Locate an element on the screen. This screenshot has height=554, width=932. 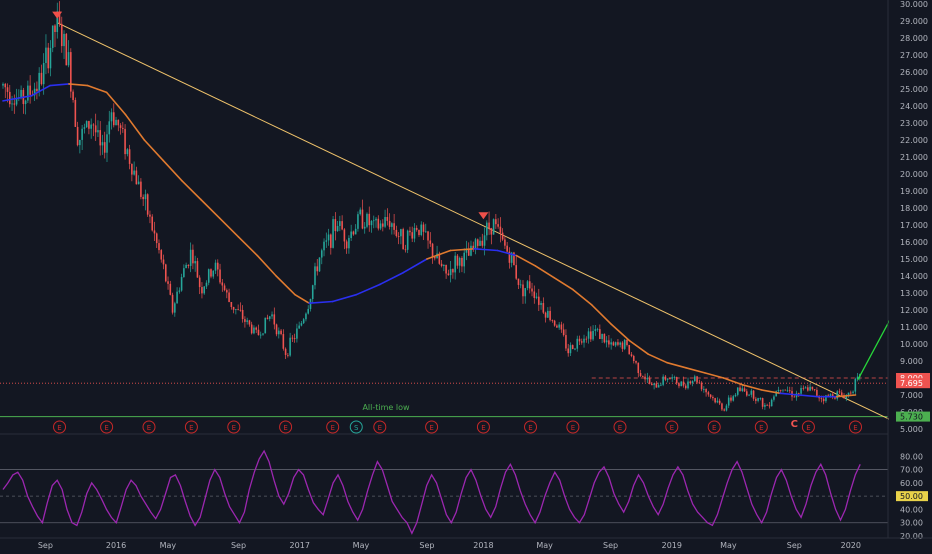
dividend-marker: S is located at coordinates (356, 427).